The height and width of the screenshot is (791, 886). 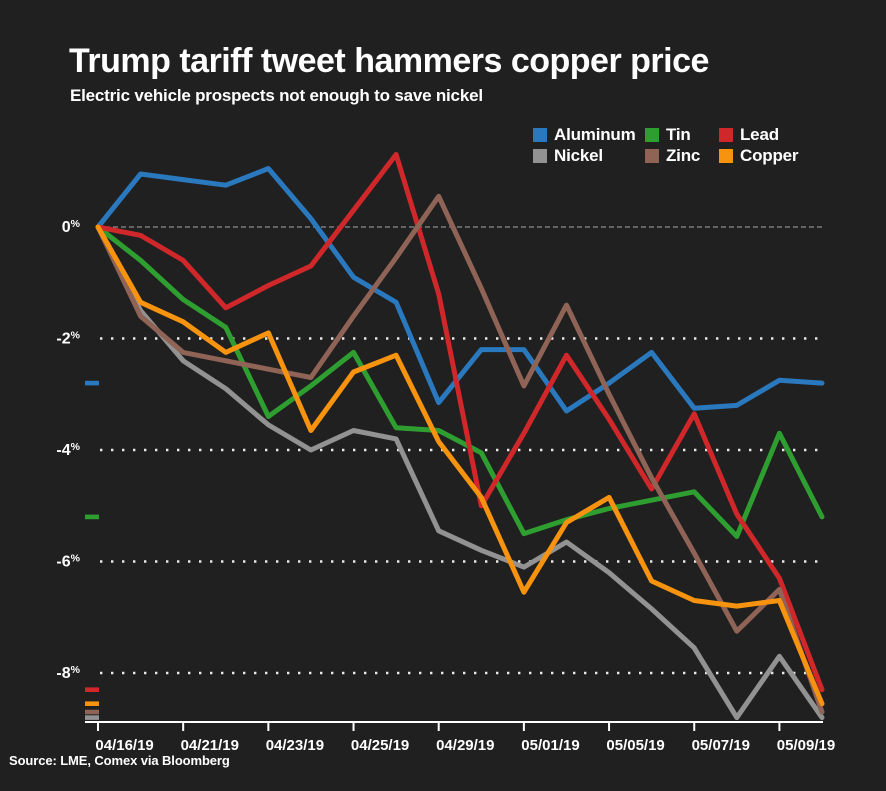 What do you see at coordinates (678, 134) in the screenshot?
I see `legend-label-tin: Tin` at bounding box center [678, 134].